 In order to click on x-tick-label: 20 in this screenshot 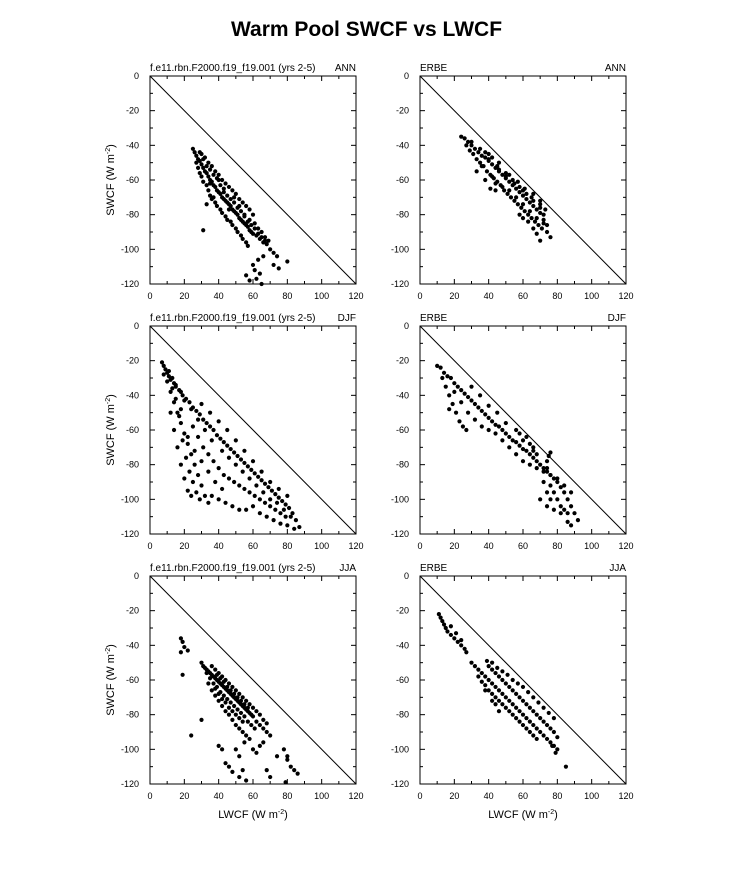, I will do `click(184, 296)`.